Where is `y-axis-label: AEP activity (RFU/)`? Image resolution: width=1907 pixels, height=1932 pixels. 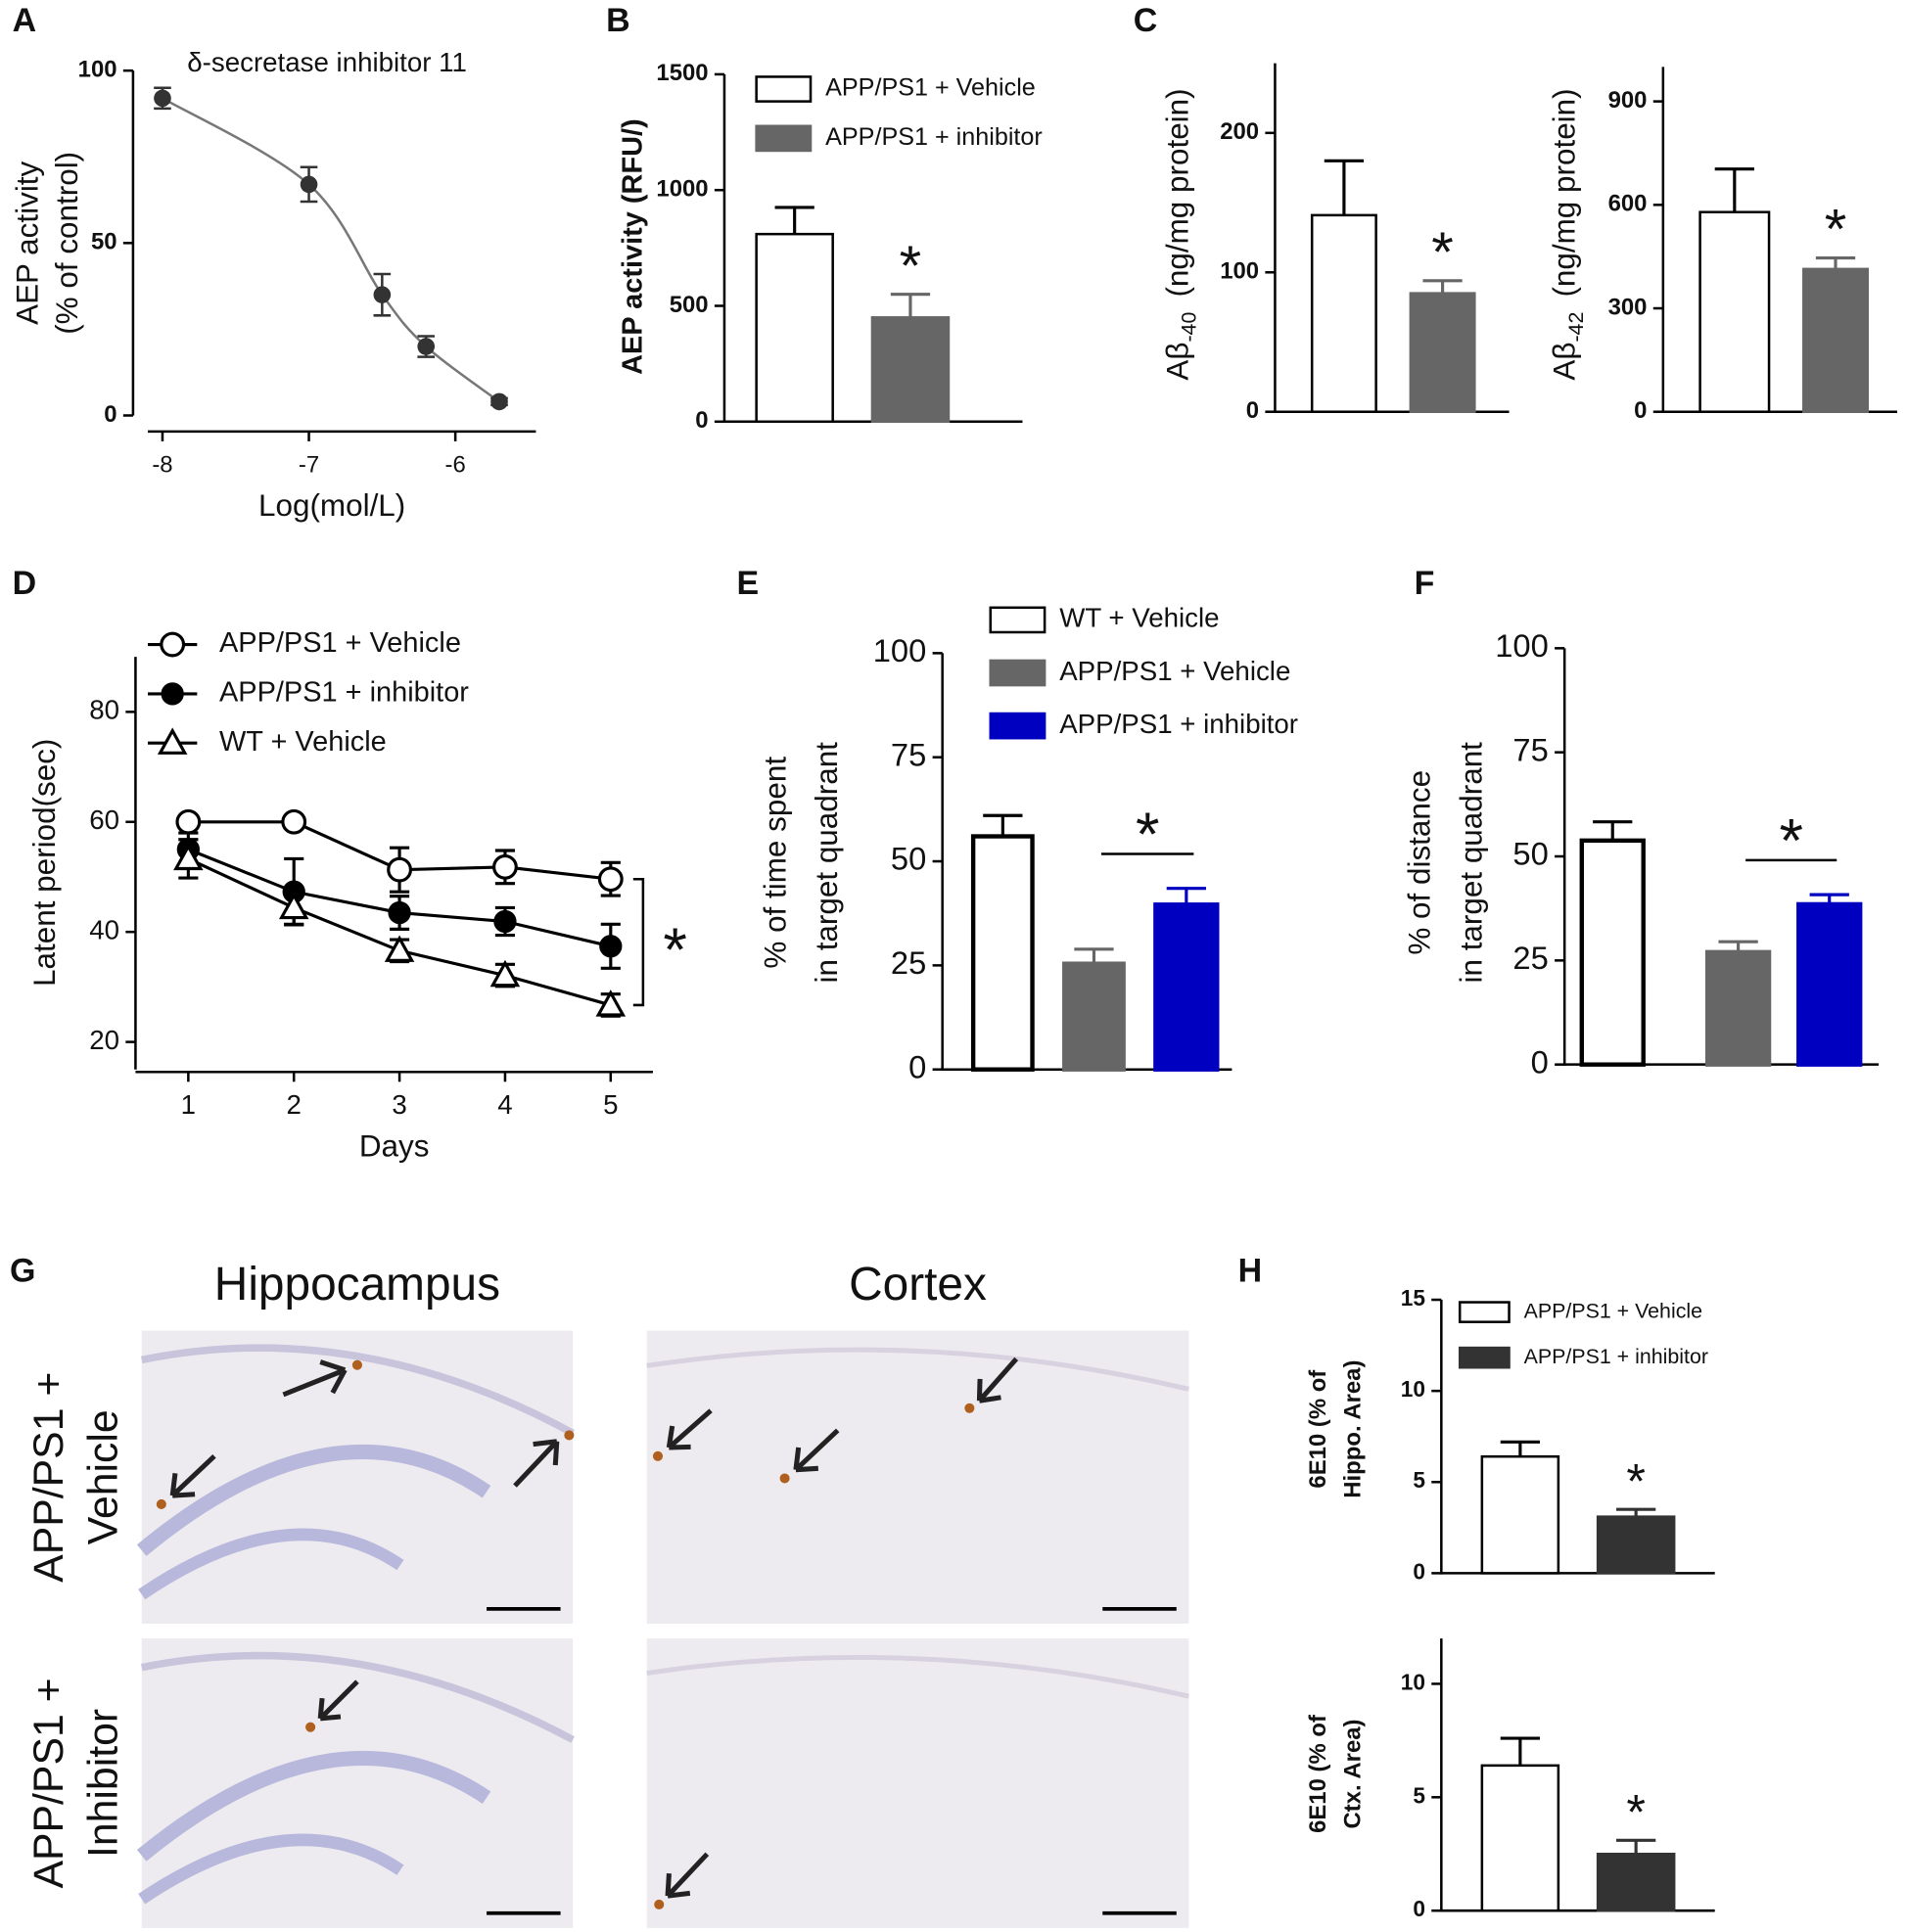
y-axis-label: AEP activity (RFU/) is located at coordinates (633, 246).